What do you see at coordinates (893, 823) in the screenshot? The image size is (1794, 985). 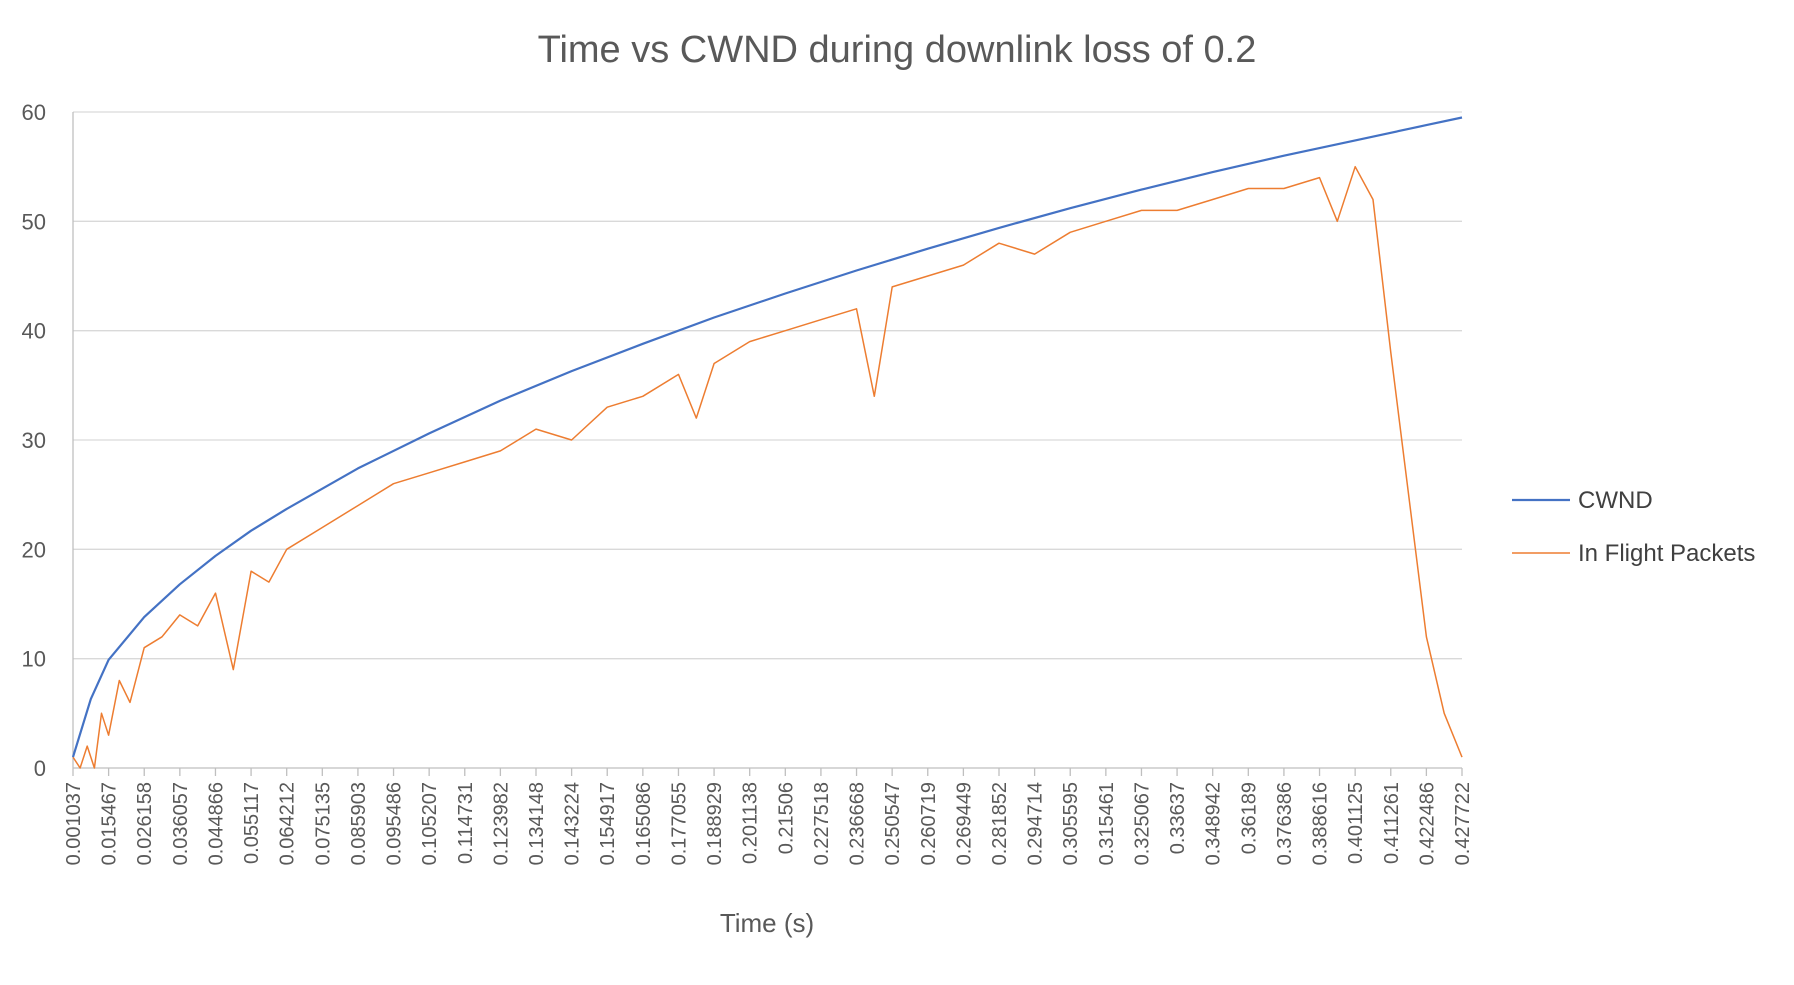 I see `x-tick-label: 0.250547` at bounding box center [893, 823].